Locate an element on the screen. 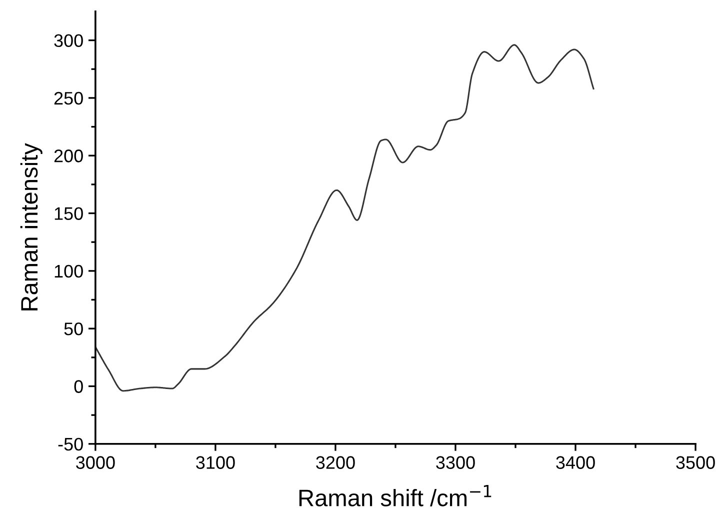 This screenshot has height=521, width=723. x-axis-title: Raman shift /cm$^{−1}$ is located at coordinates (395, 495).